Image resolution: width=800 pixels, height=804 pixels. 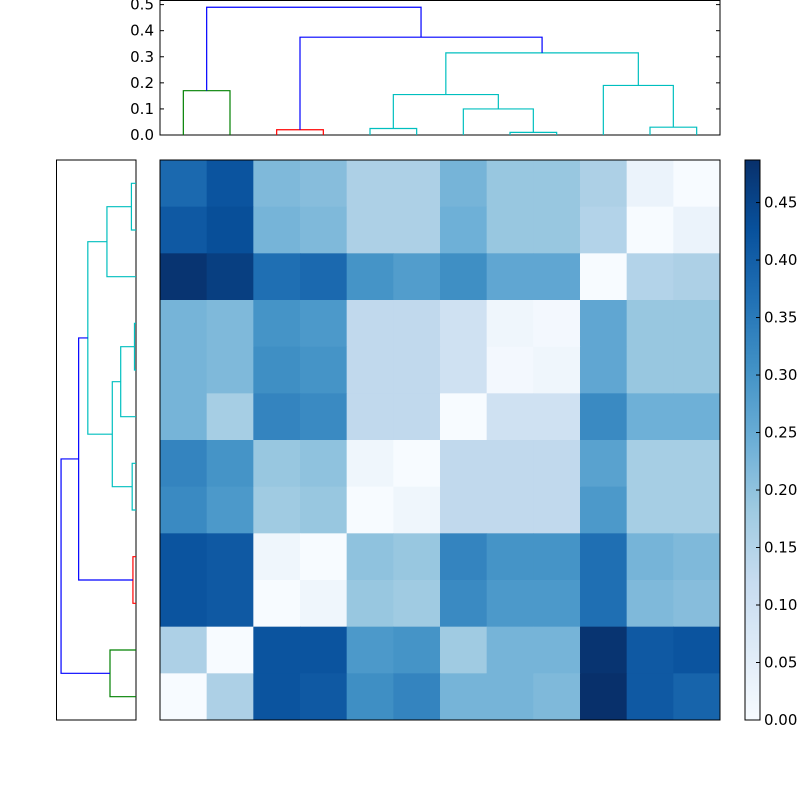 I want to click on top-dendrogram-tick-label: 0.5, so click(x=142, y=7).